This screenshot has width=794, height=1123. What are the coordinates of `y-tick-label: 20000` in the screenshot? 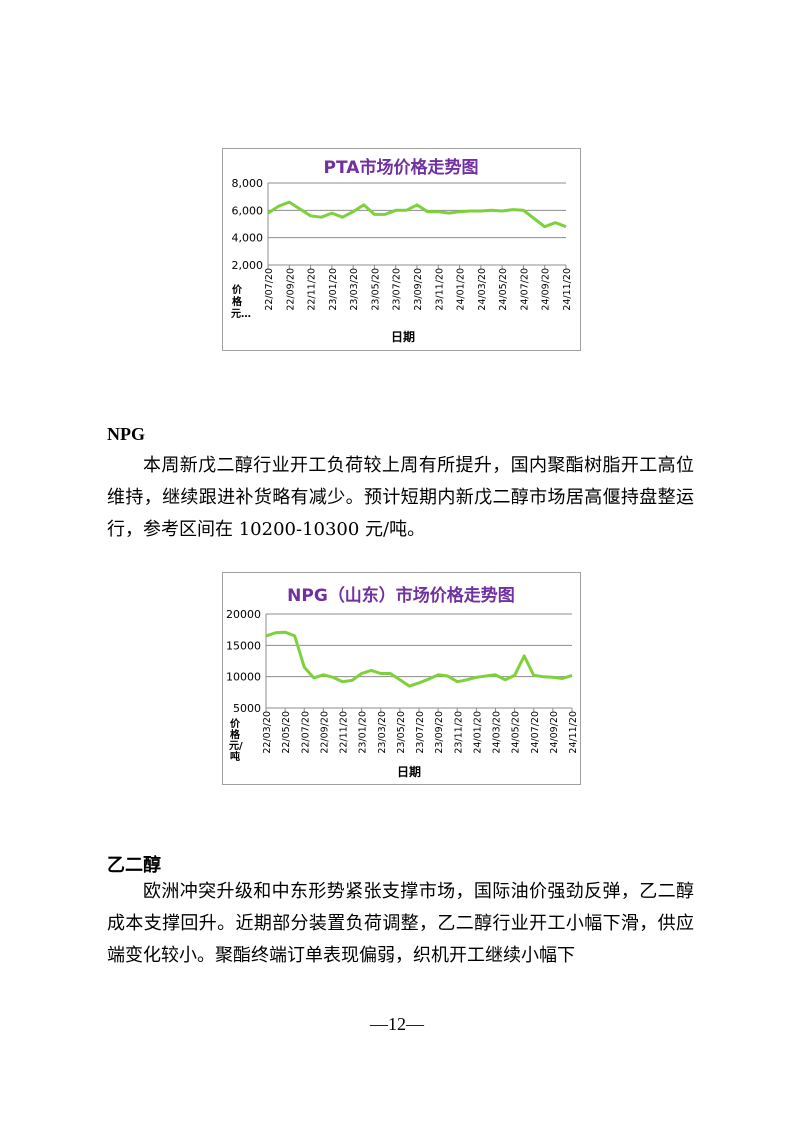 It's located at (243, 614).